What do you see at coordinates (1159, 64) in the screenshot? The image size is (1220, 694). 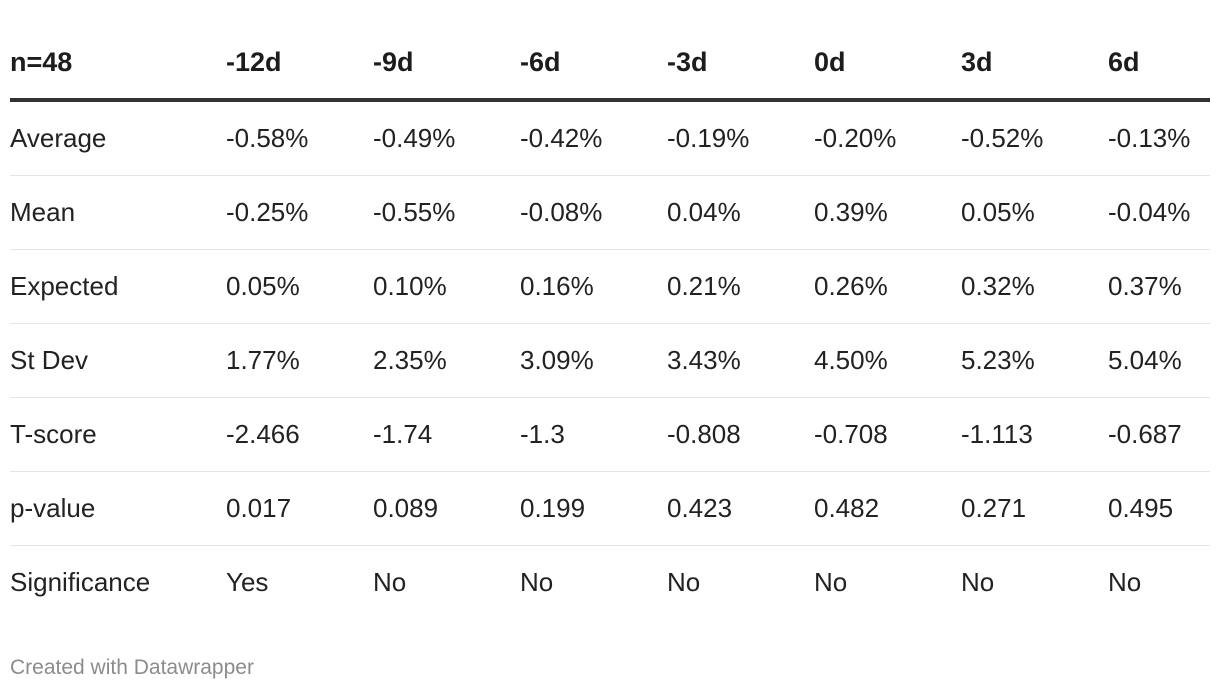 I see `column-header: 6d` at bounding box center [1159, 64].